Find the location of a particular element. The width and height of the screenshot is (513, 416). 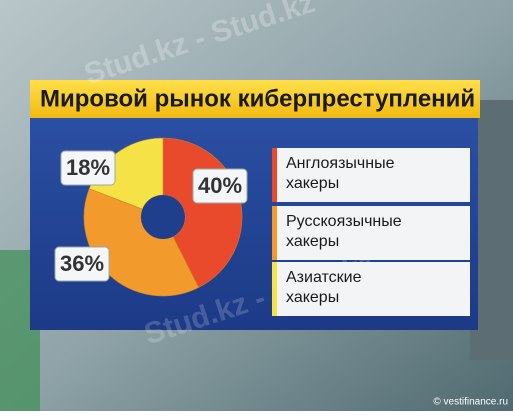

value-label: 40% is located at coordinates (220, 185).